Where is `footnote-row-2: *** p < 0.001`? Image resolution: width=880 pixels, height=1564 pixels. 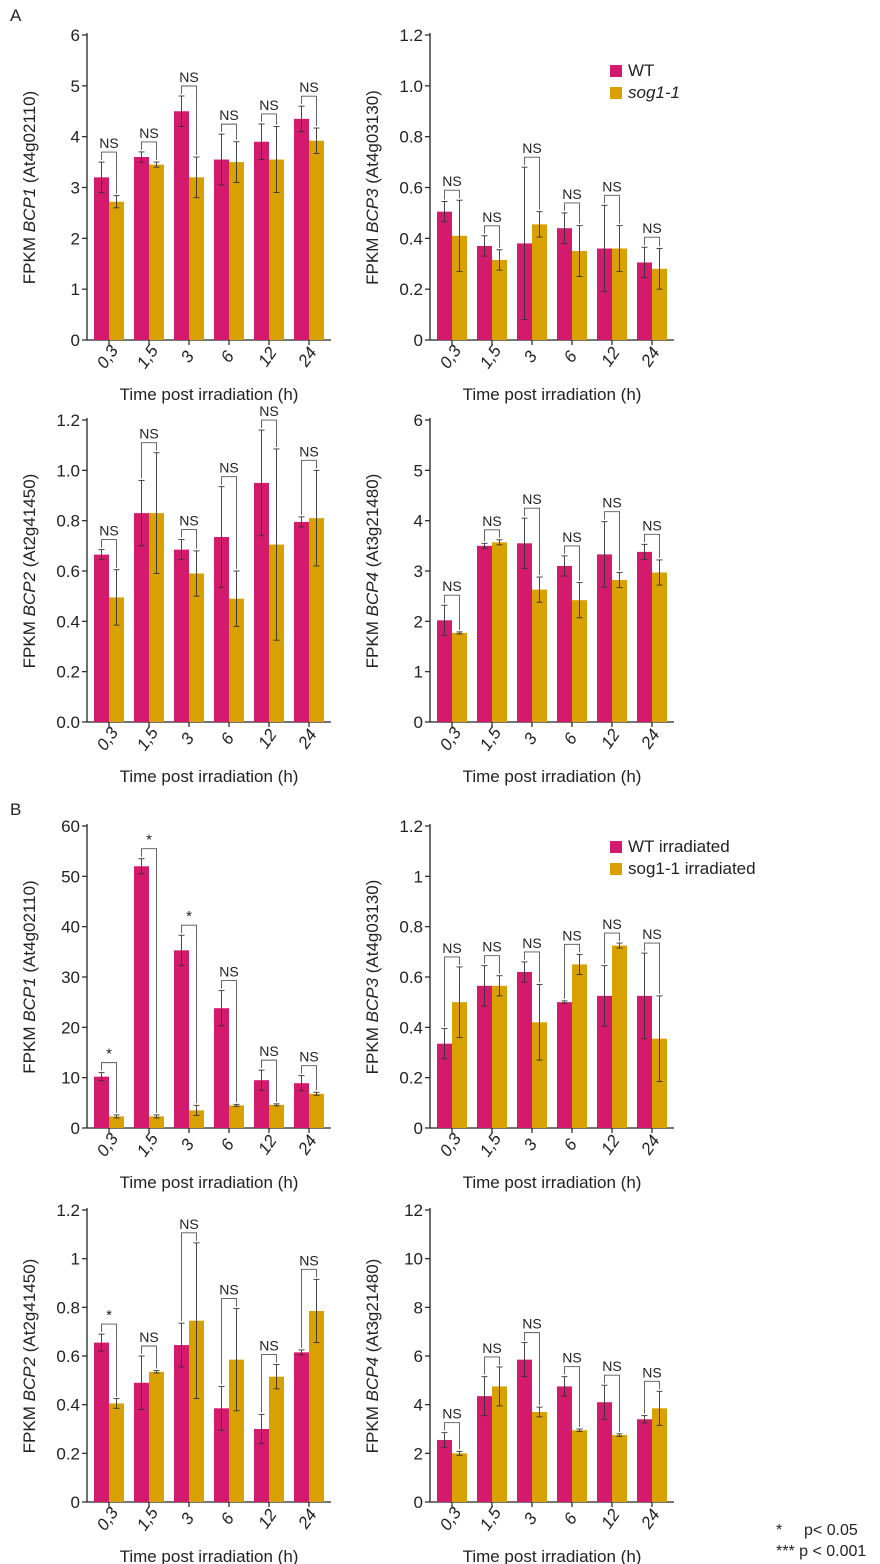 footnote-row-2: *** p < 0.001 is located at coordinates (821, 1551).